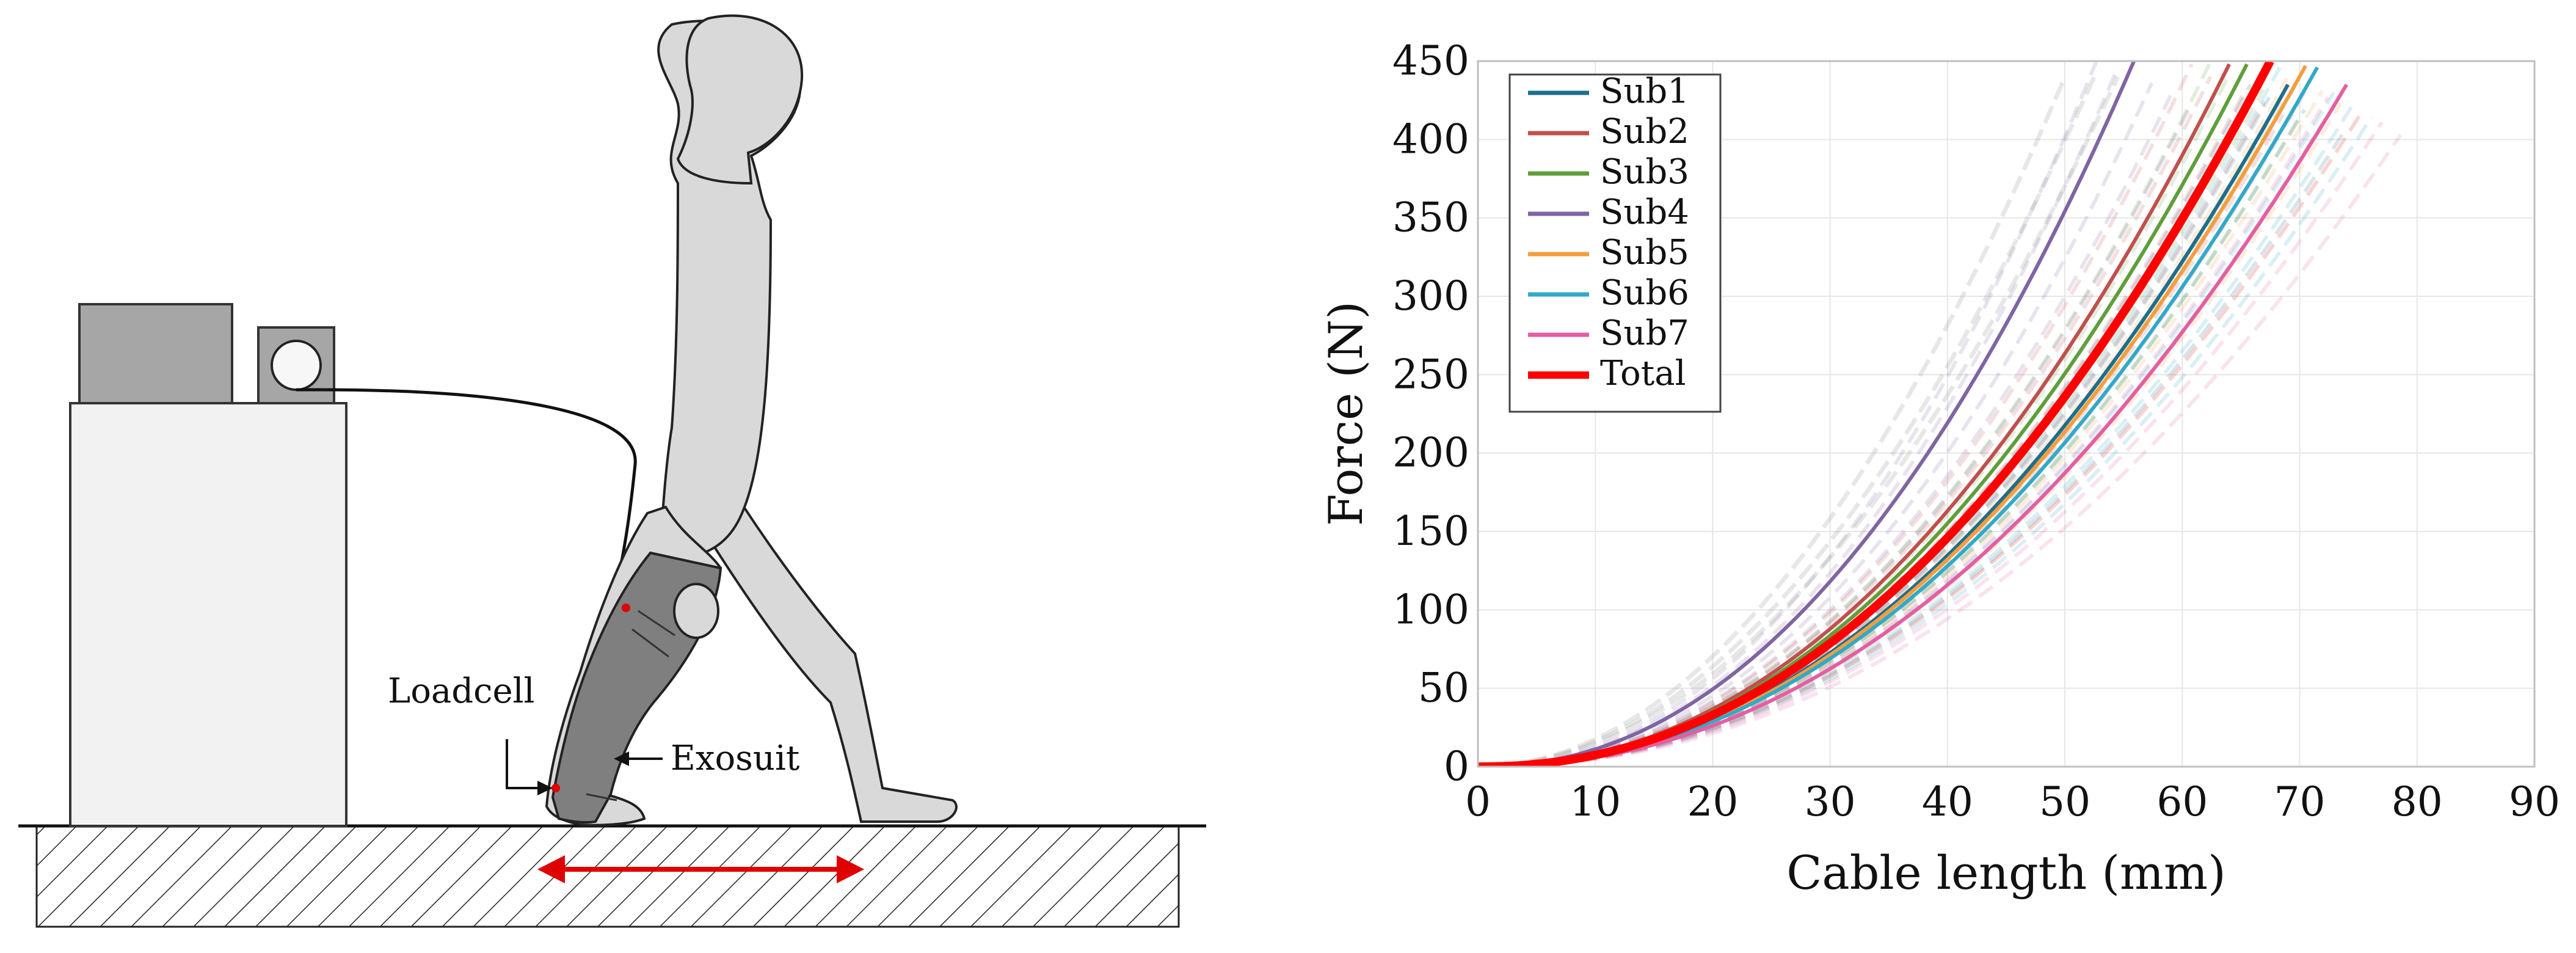  Describe the element at coordinates (740, 100) in the screenshot. I see `person-head` at that location.